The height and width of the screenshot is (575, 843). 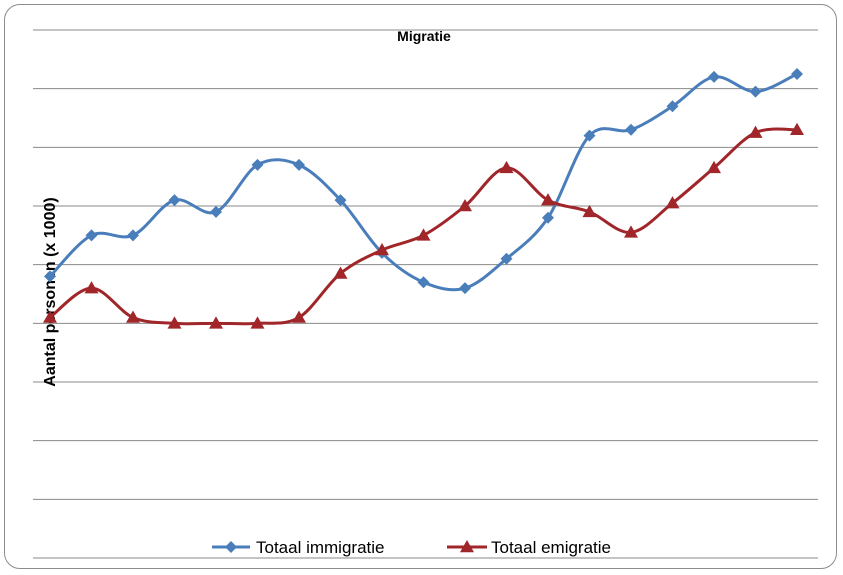 I want to click on legend-marker-immigratie, so click(x=231, y=547).